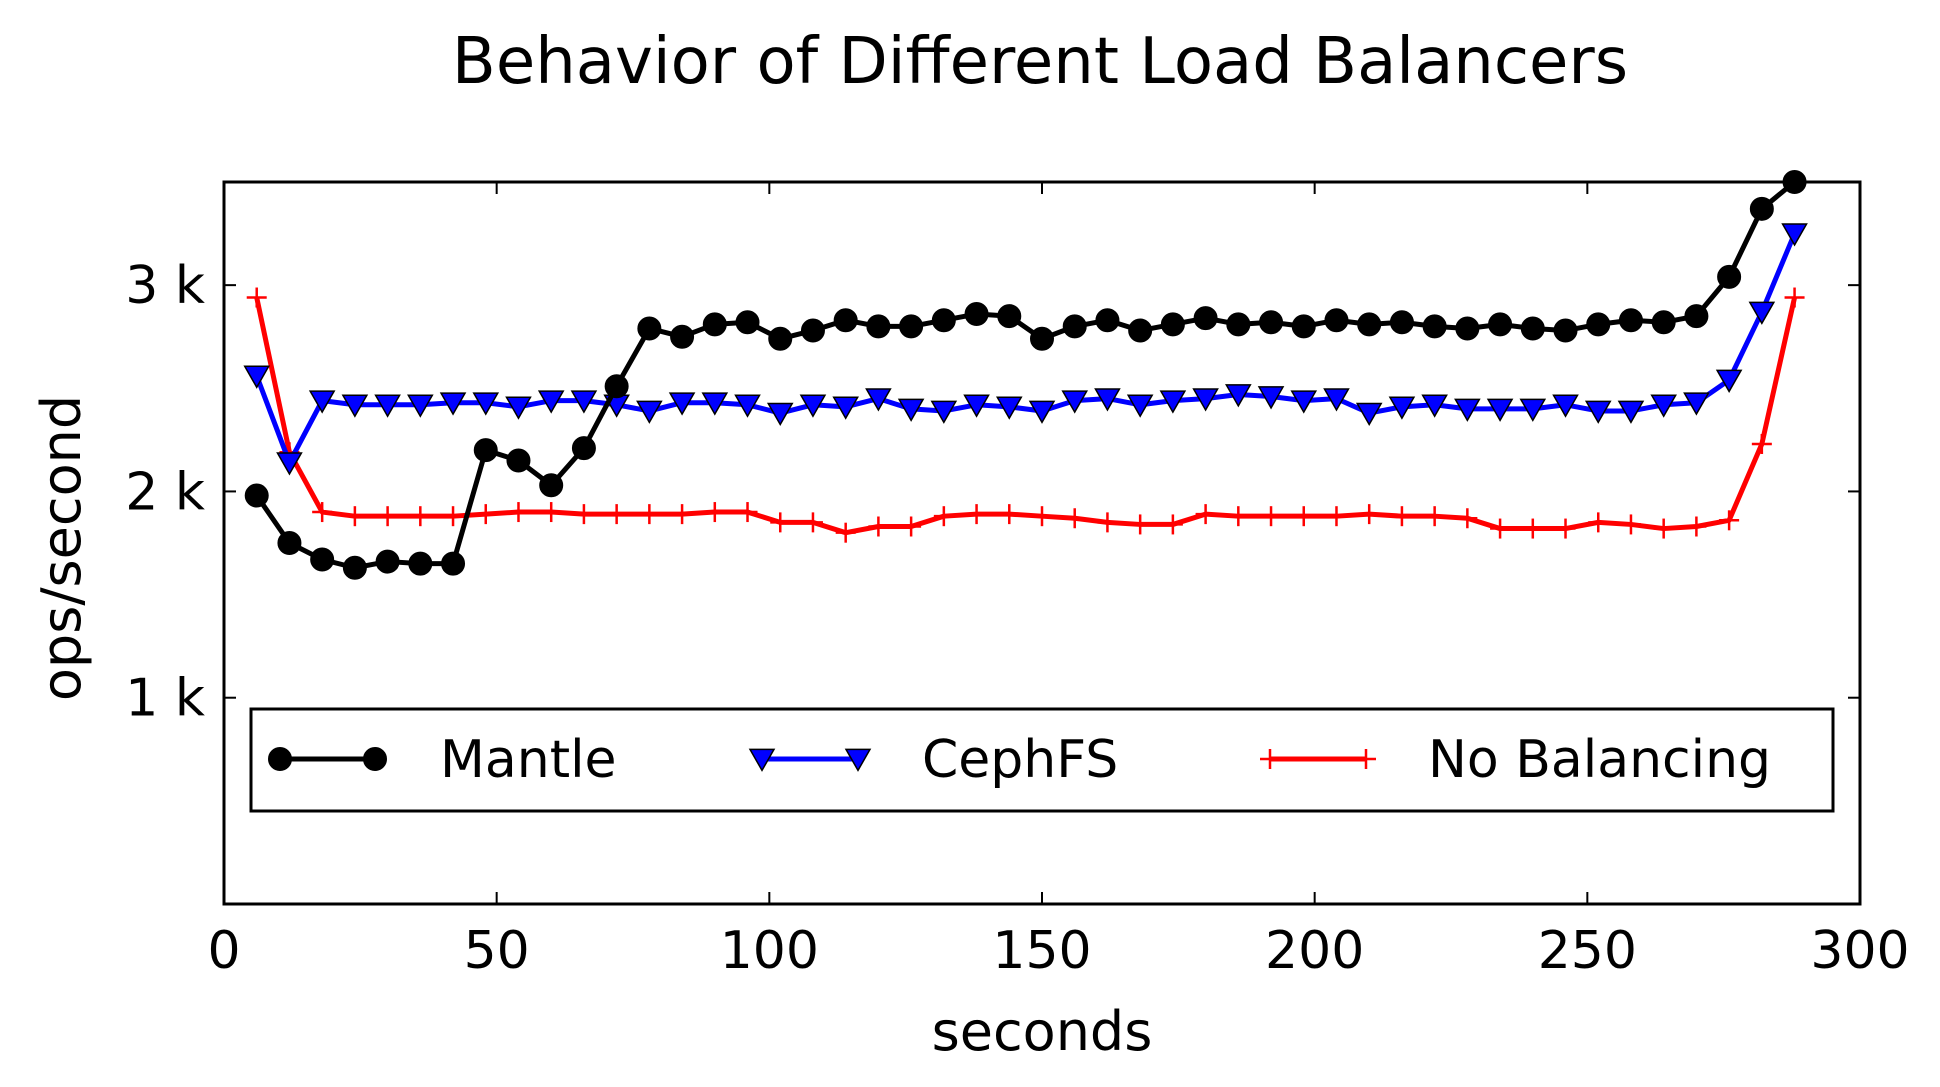 The image size is (1940, 1087). I want to click on legend-box, so click(1042, 760).